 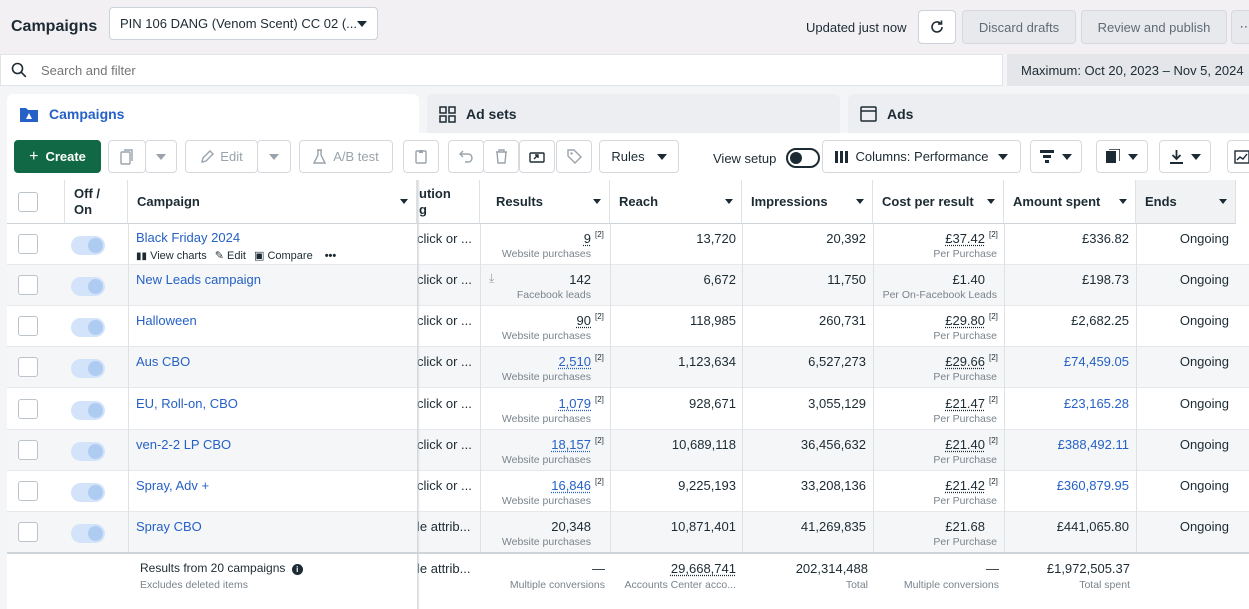 I want to click on columns-button: Columns: Performance, so click(x=921, y=156).